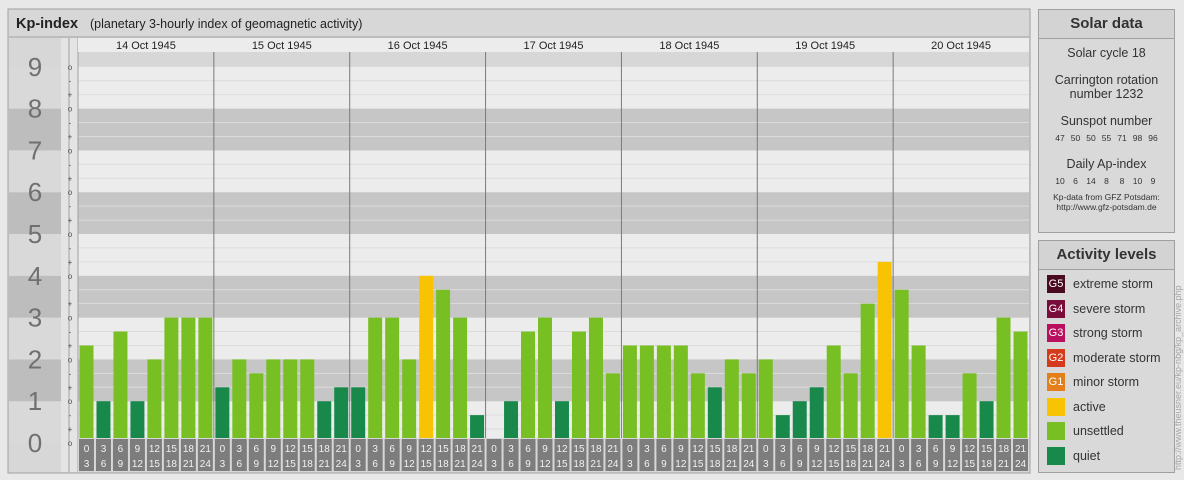 This screenshot has height=480, width=1184. What do you see at coordinates (1106, 197) in the screenshot?
I see `credit-line-1: Kp-data from GFZ Potsdam:` at bounding box center [1106, 197].